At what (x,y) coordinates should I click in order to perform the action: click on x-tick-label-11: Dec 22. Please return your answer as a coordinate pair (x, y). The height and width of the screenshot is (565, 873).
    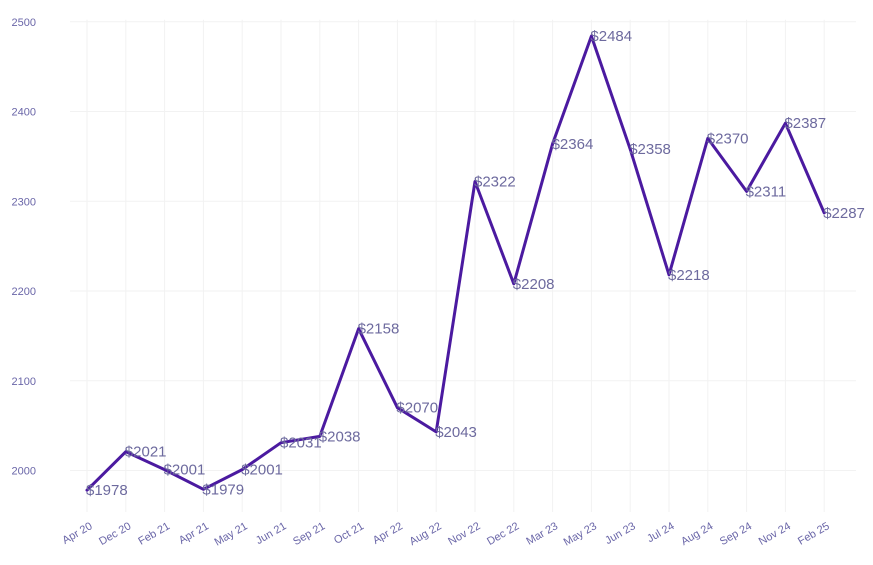
    Looking at the image, I should click on (503, 534).